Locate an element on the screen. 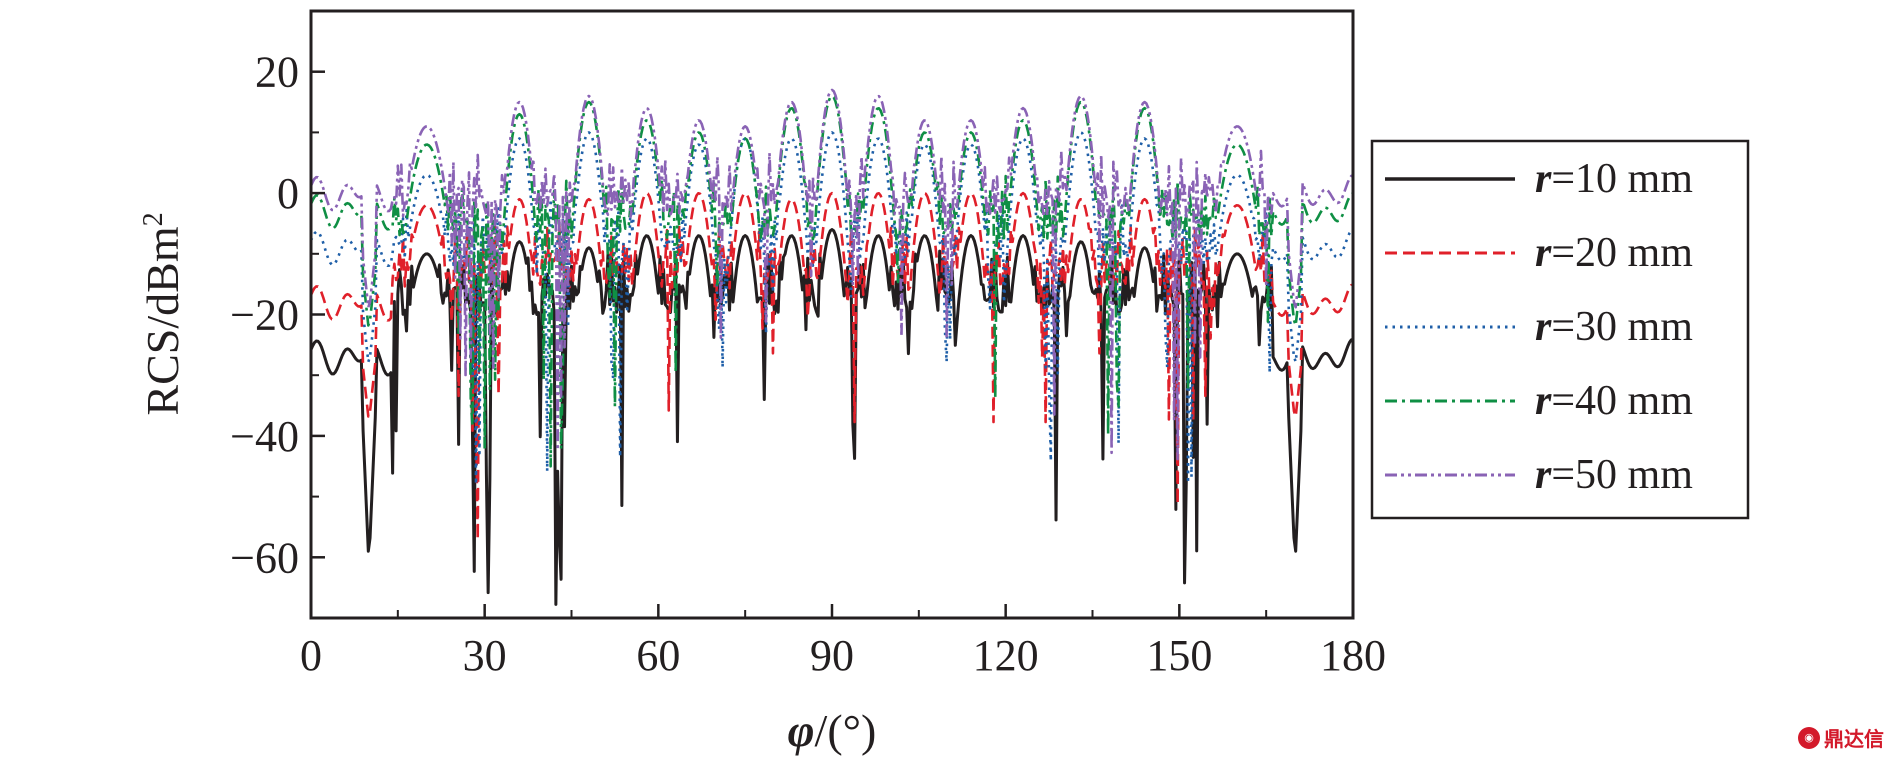  y-tick-label: −20 is located at coordinates (264, 315).